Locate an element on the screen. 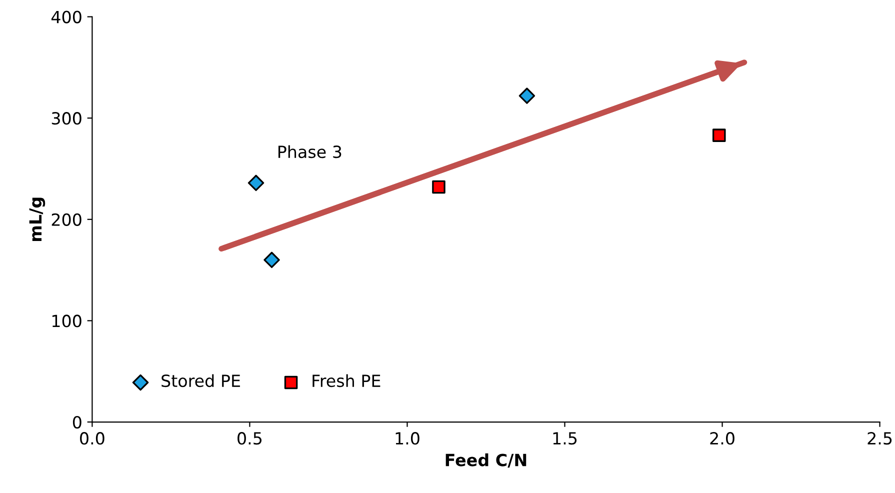  y-tick-label: 100 is located at coordinates (67, 321).